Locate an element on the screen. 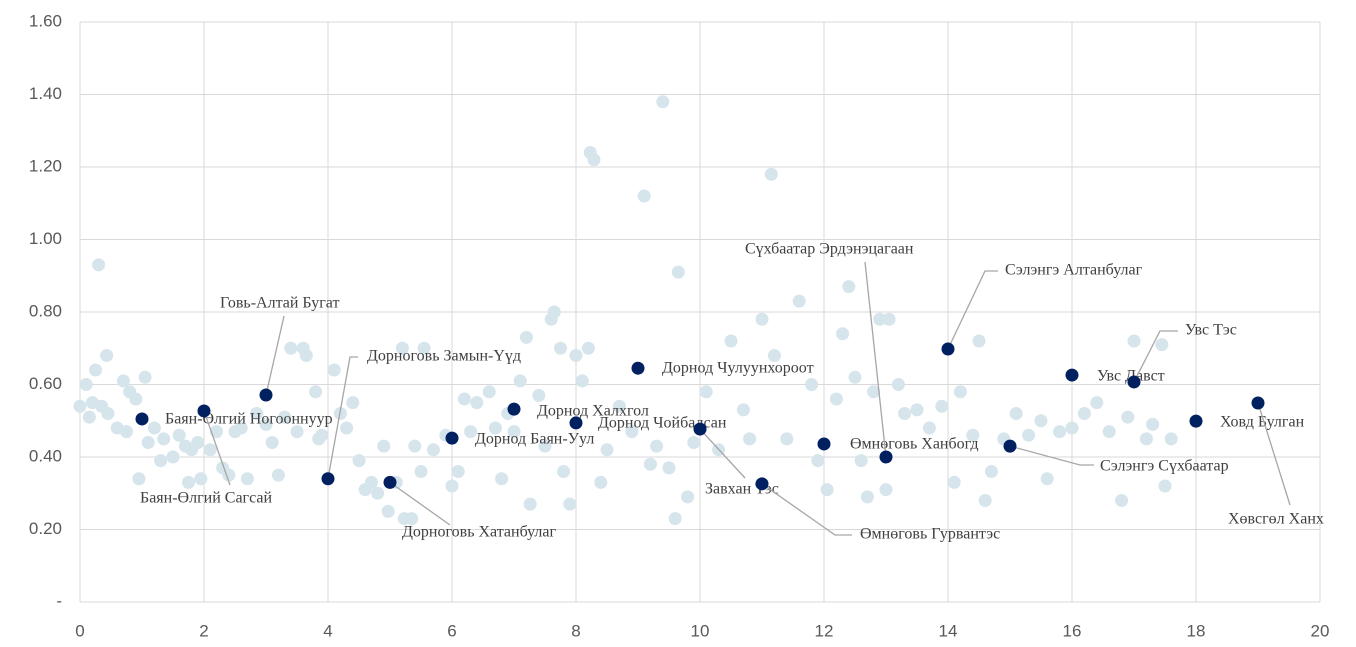 The image size is (1356, 647). point-label: Дорноговь Замын-Үүд is located at coordinates (444, 356).